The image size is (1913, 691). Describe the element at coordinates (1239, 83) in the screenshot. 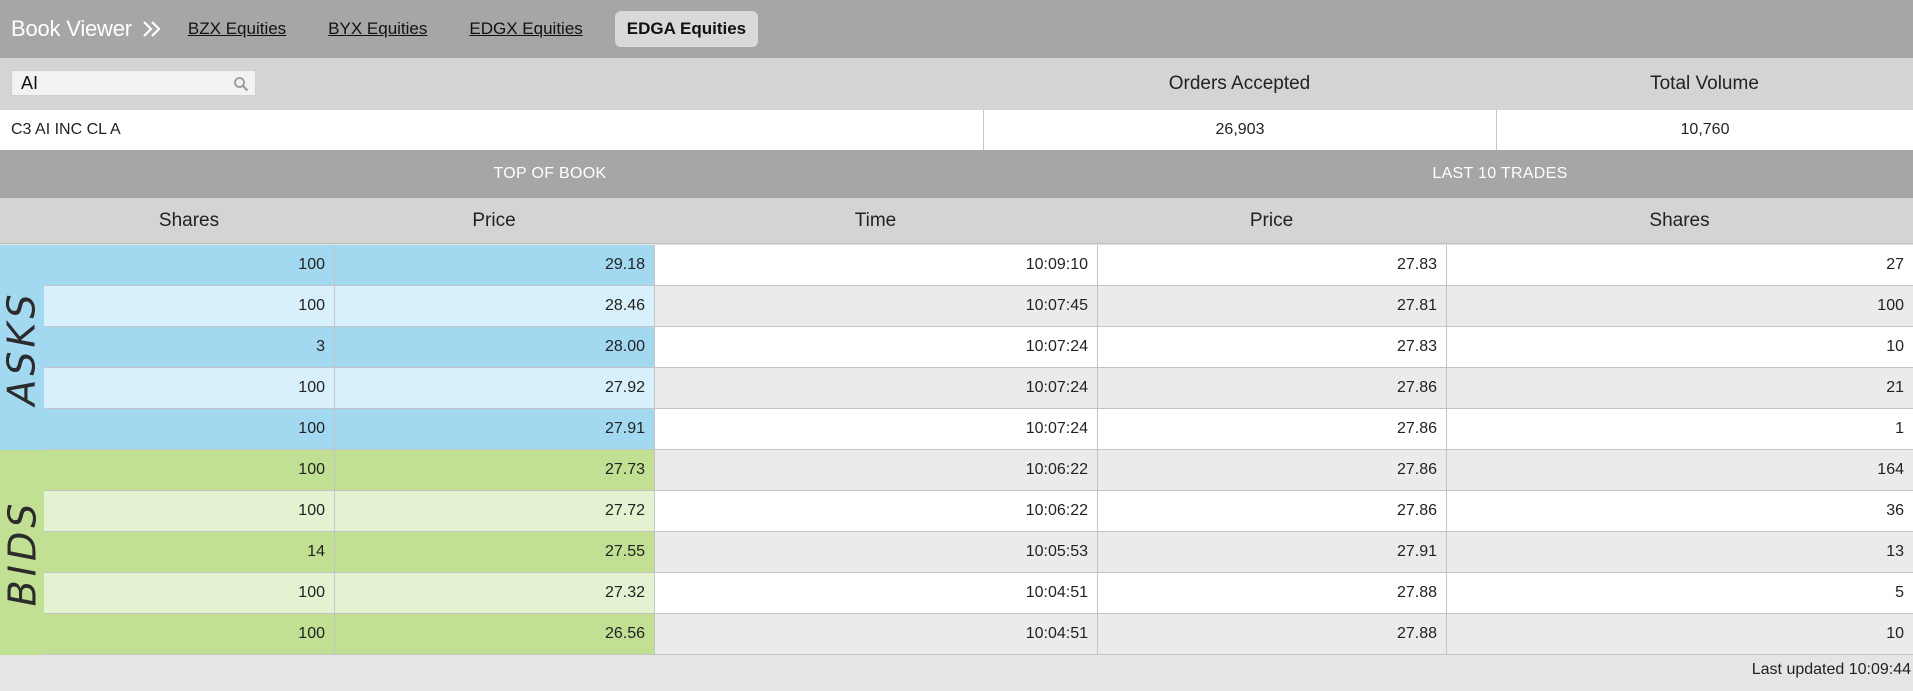

I see `orders-accepted-header: Orders Accepted` at that location.